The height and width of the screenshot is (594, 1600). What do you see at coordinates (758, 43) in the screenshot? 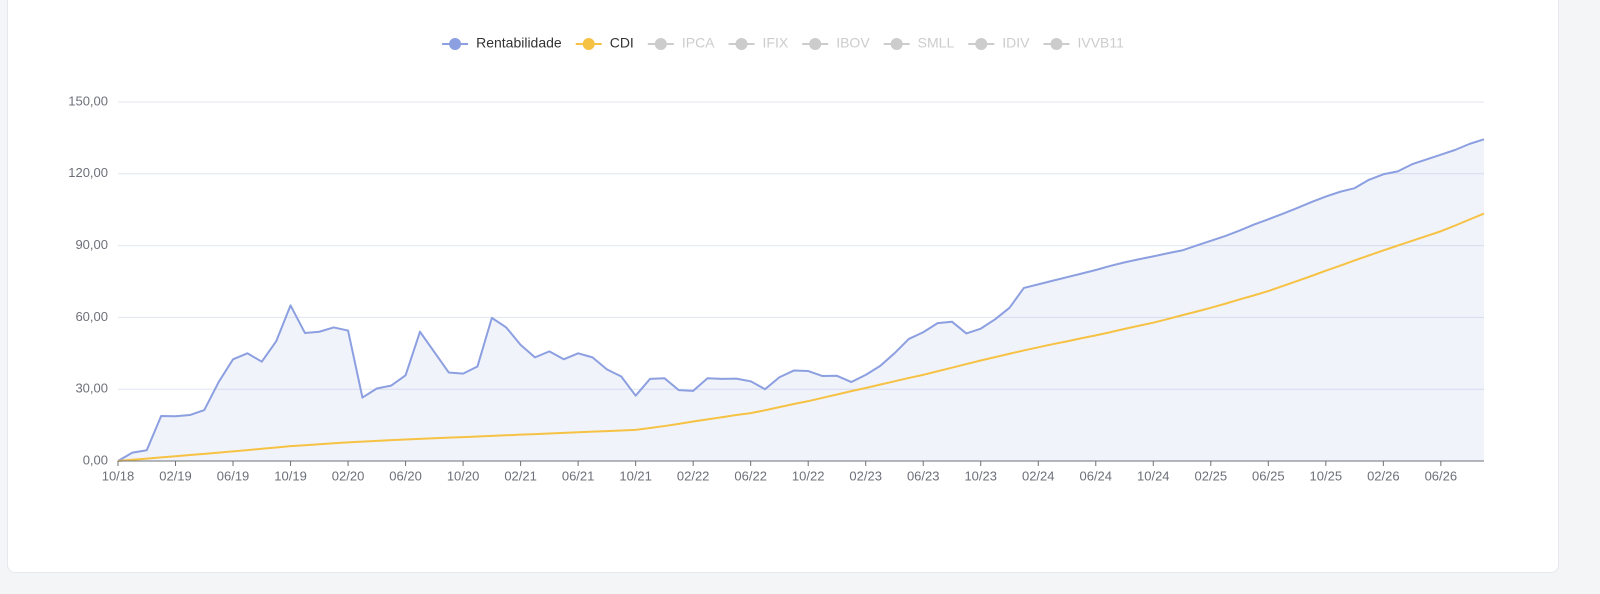
I see `legend-item: IFIX` at bounding box center [758, 43].